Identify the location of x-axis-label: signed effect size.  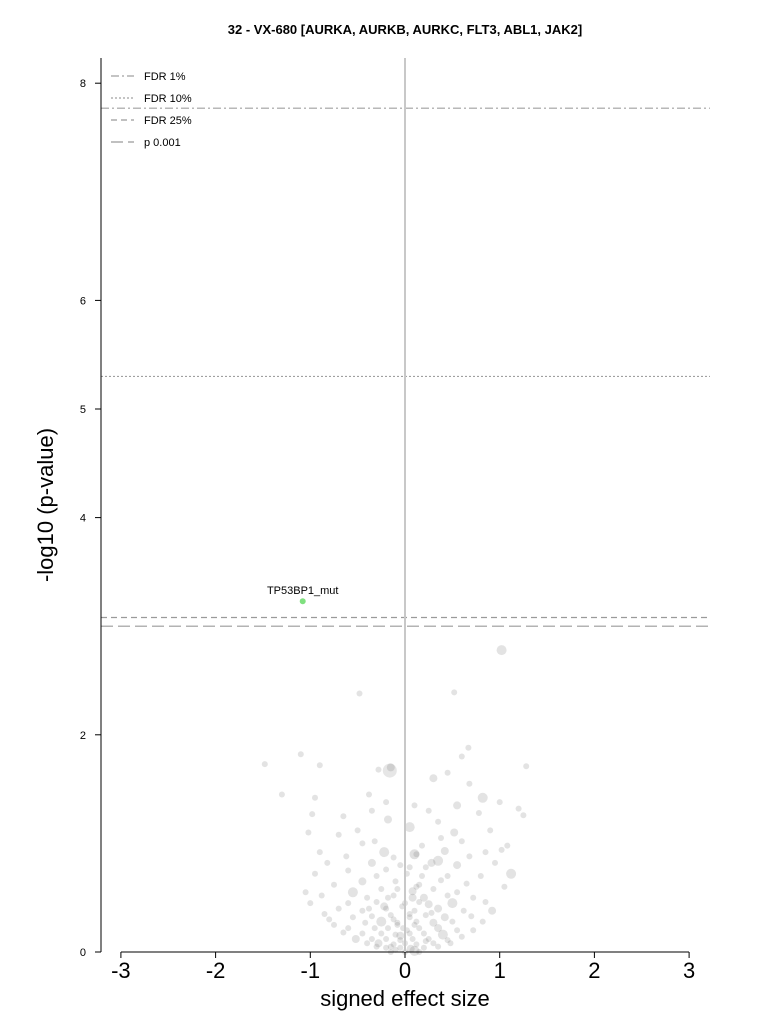
(405, 998).